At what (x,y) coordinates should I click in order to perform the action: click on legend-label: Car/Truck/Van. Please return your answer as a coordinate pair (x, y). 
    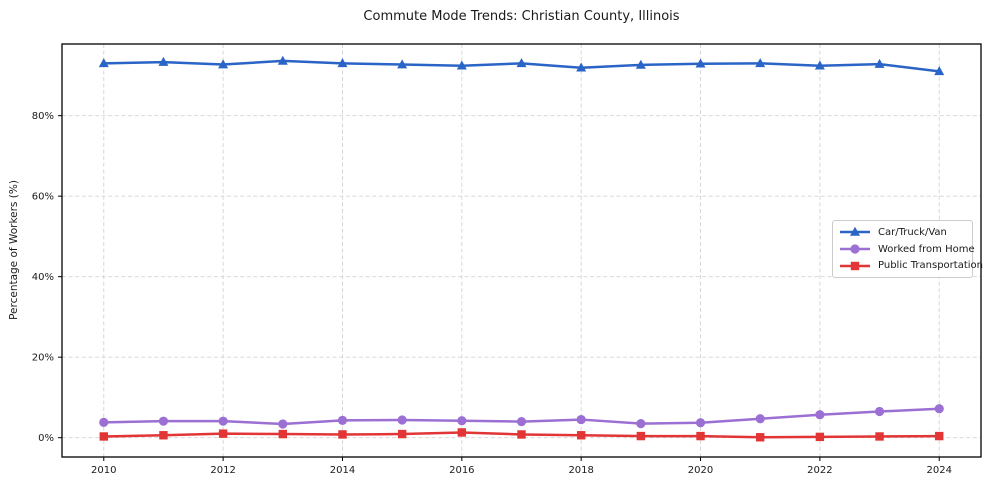
    Looking at the image, I should click on (912, 232).